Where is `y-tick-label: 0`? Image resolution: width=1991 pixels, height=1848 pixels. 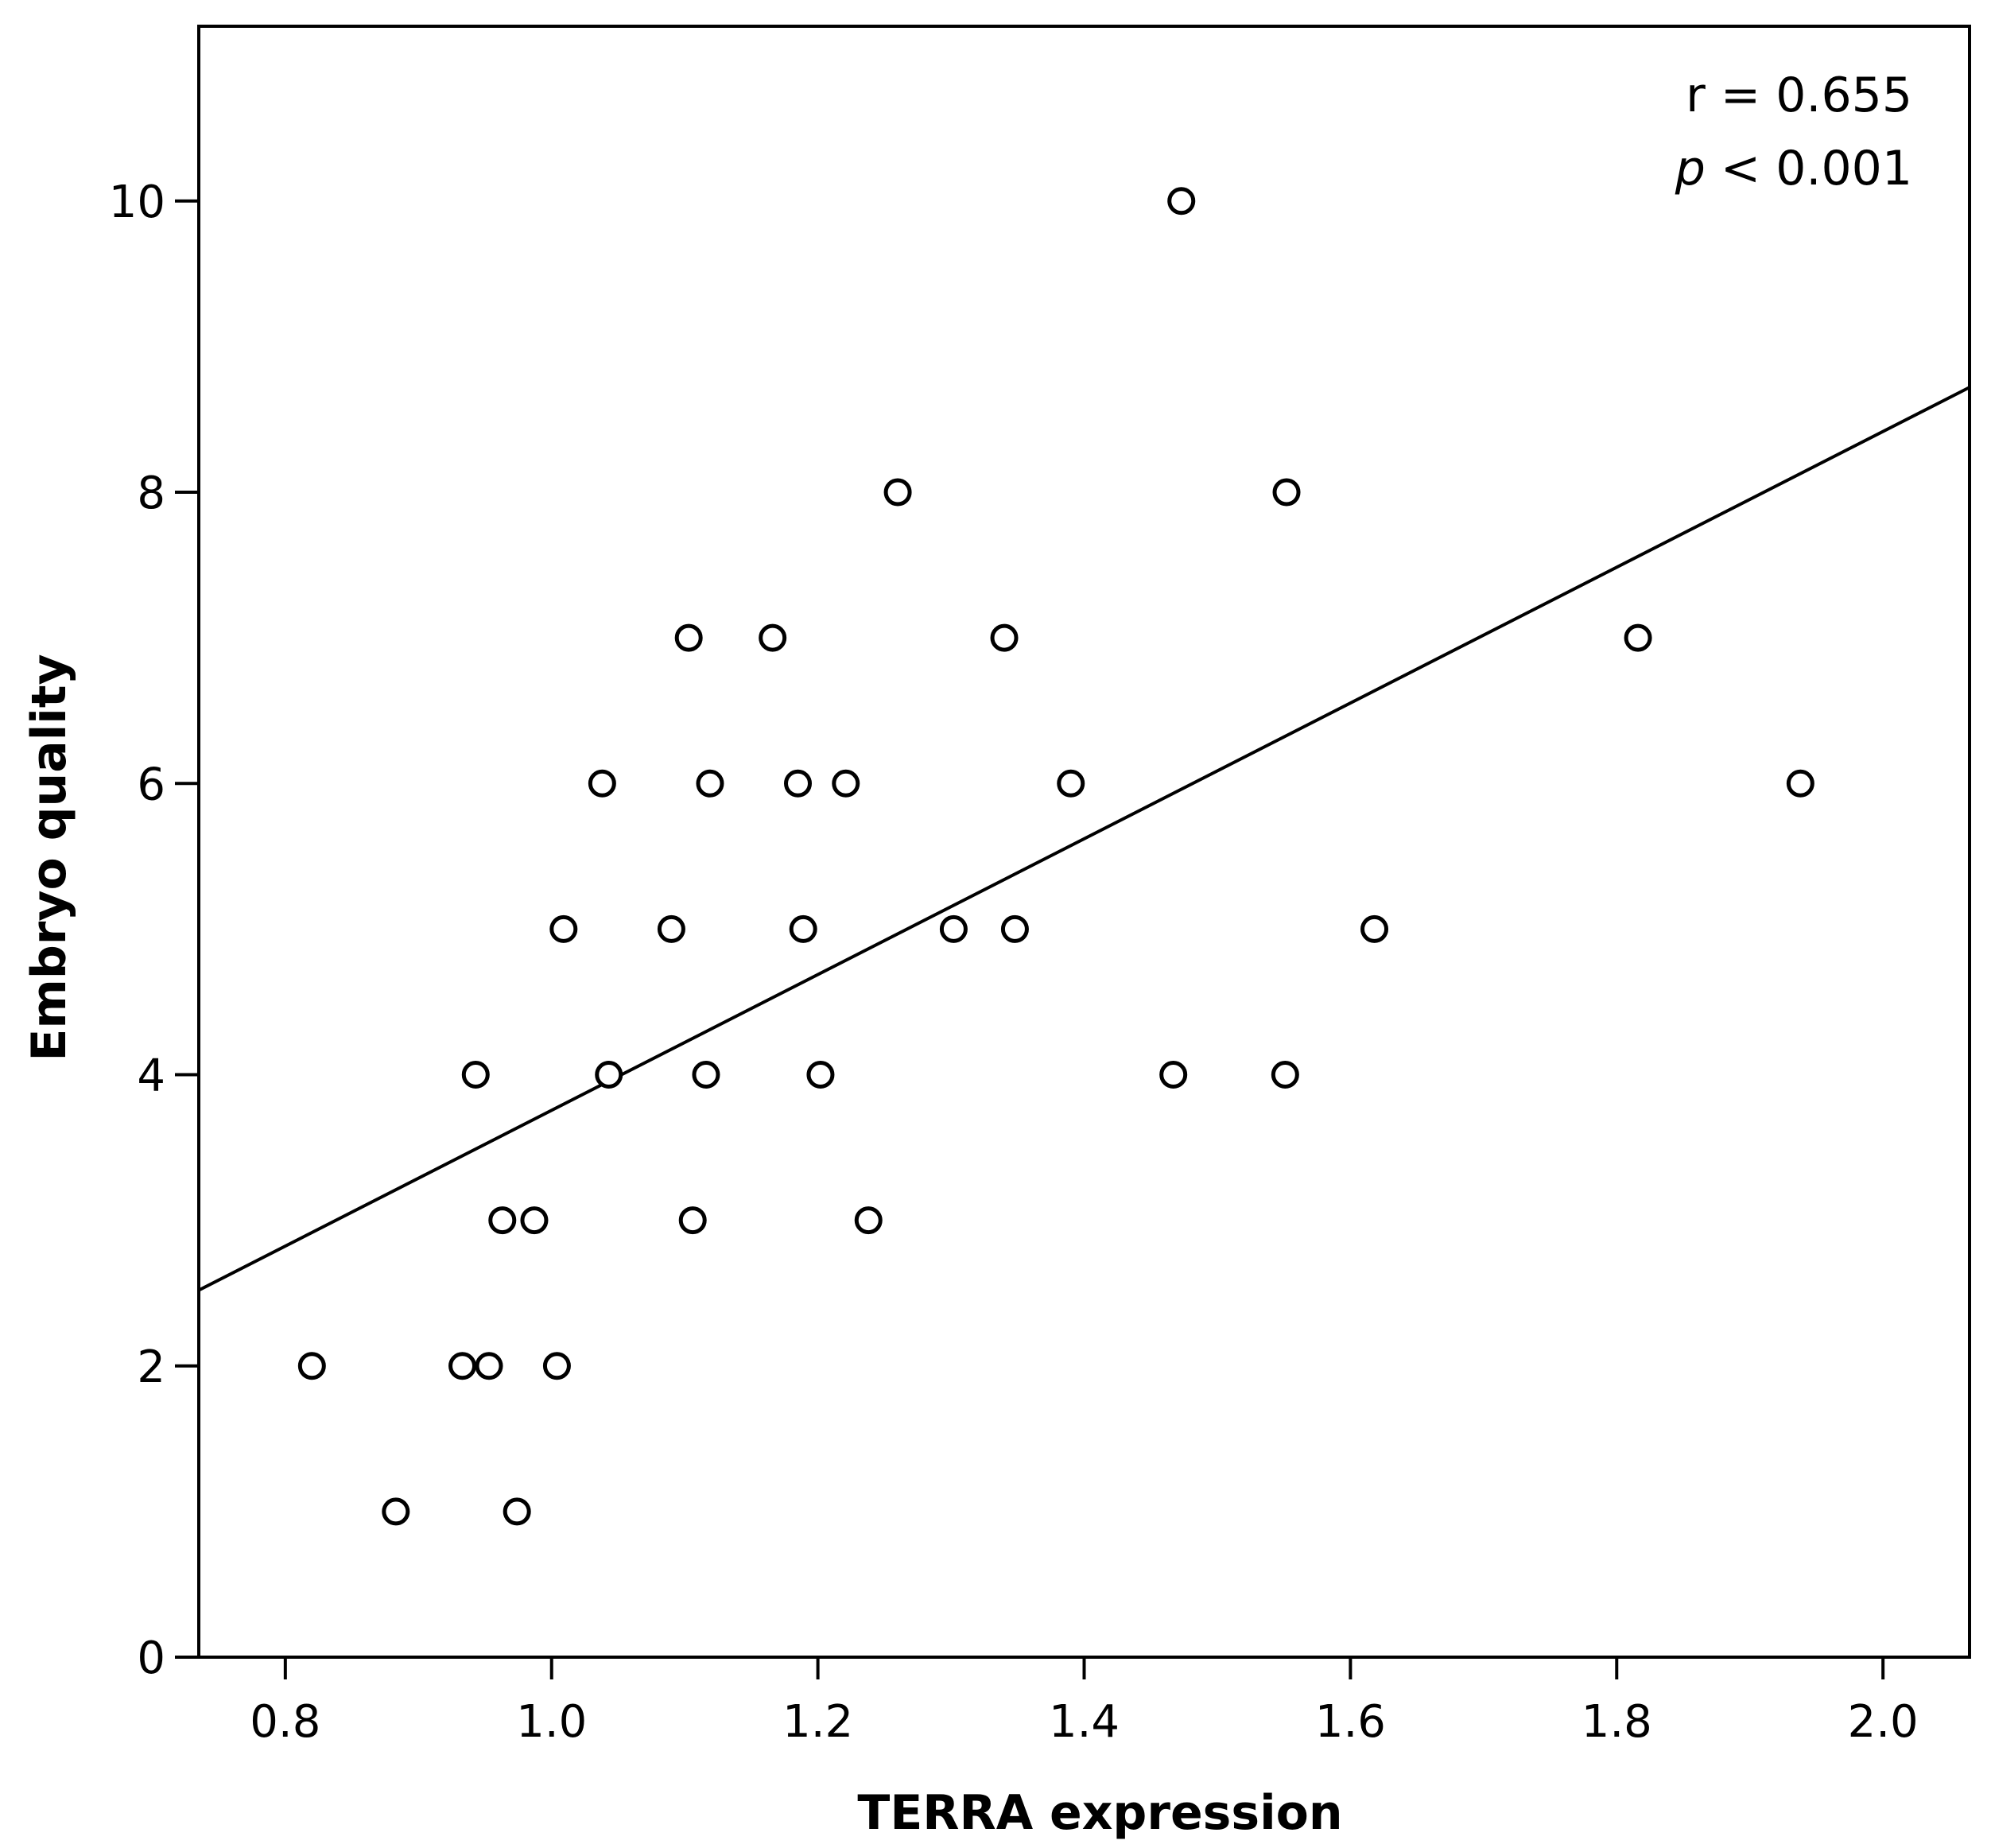
y-tick-label: 0 is located at coordinates (151, 1658).